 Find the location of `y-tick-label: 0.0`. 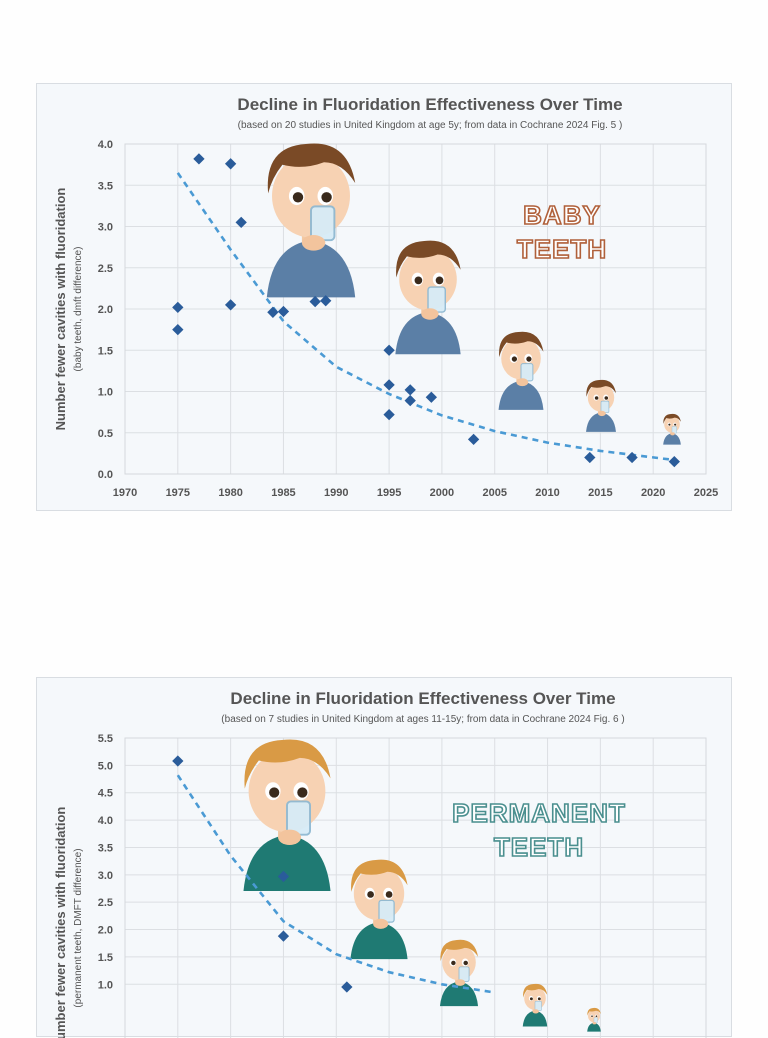

y-tick-label: 0.0 is located at coordinates (105, 475).